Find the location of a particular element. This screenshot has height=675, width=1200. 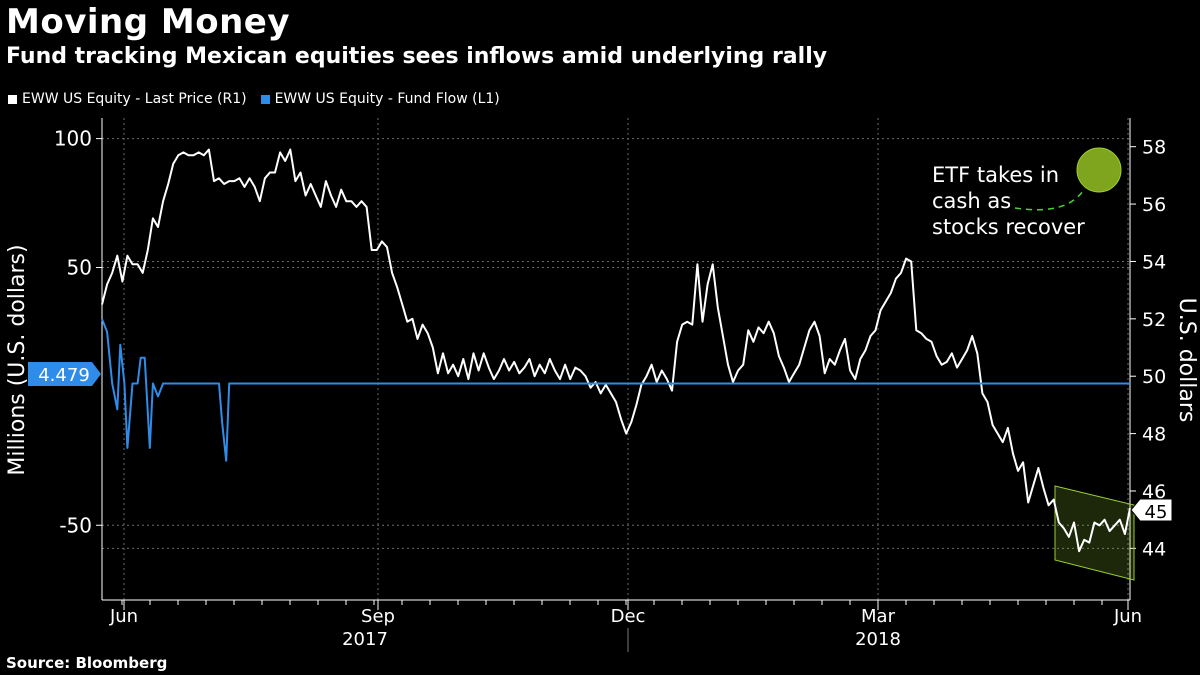

x-axis: Jun Sep Dec Mar Jun 2017 2018 is located at coordinates (622, 625).